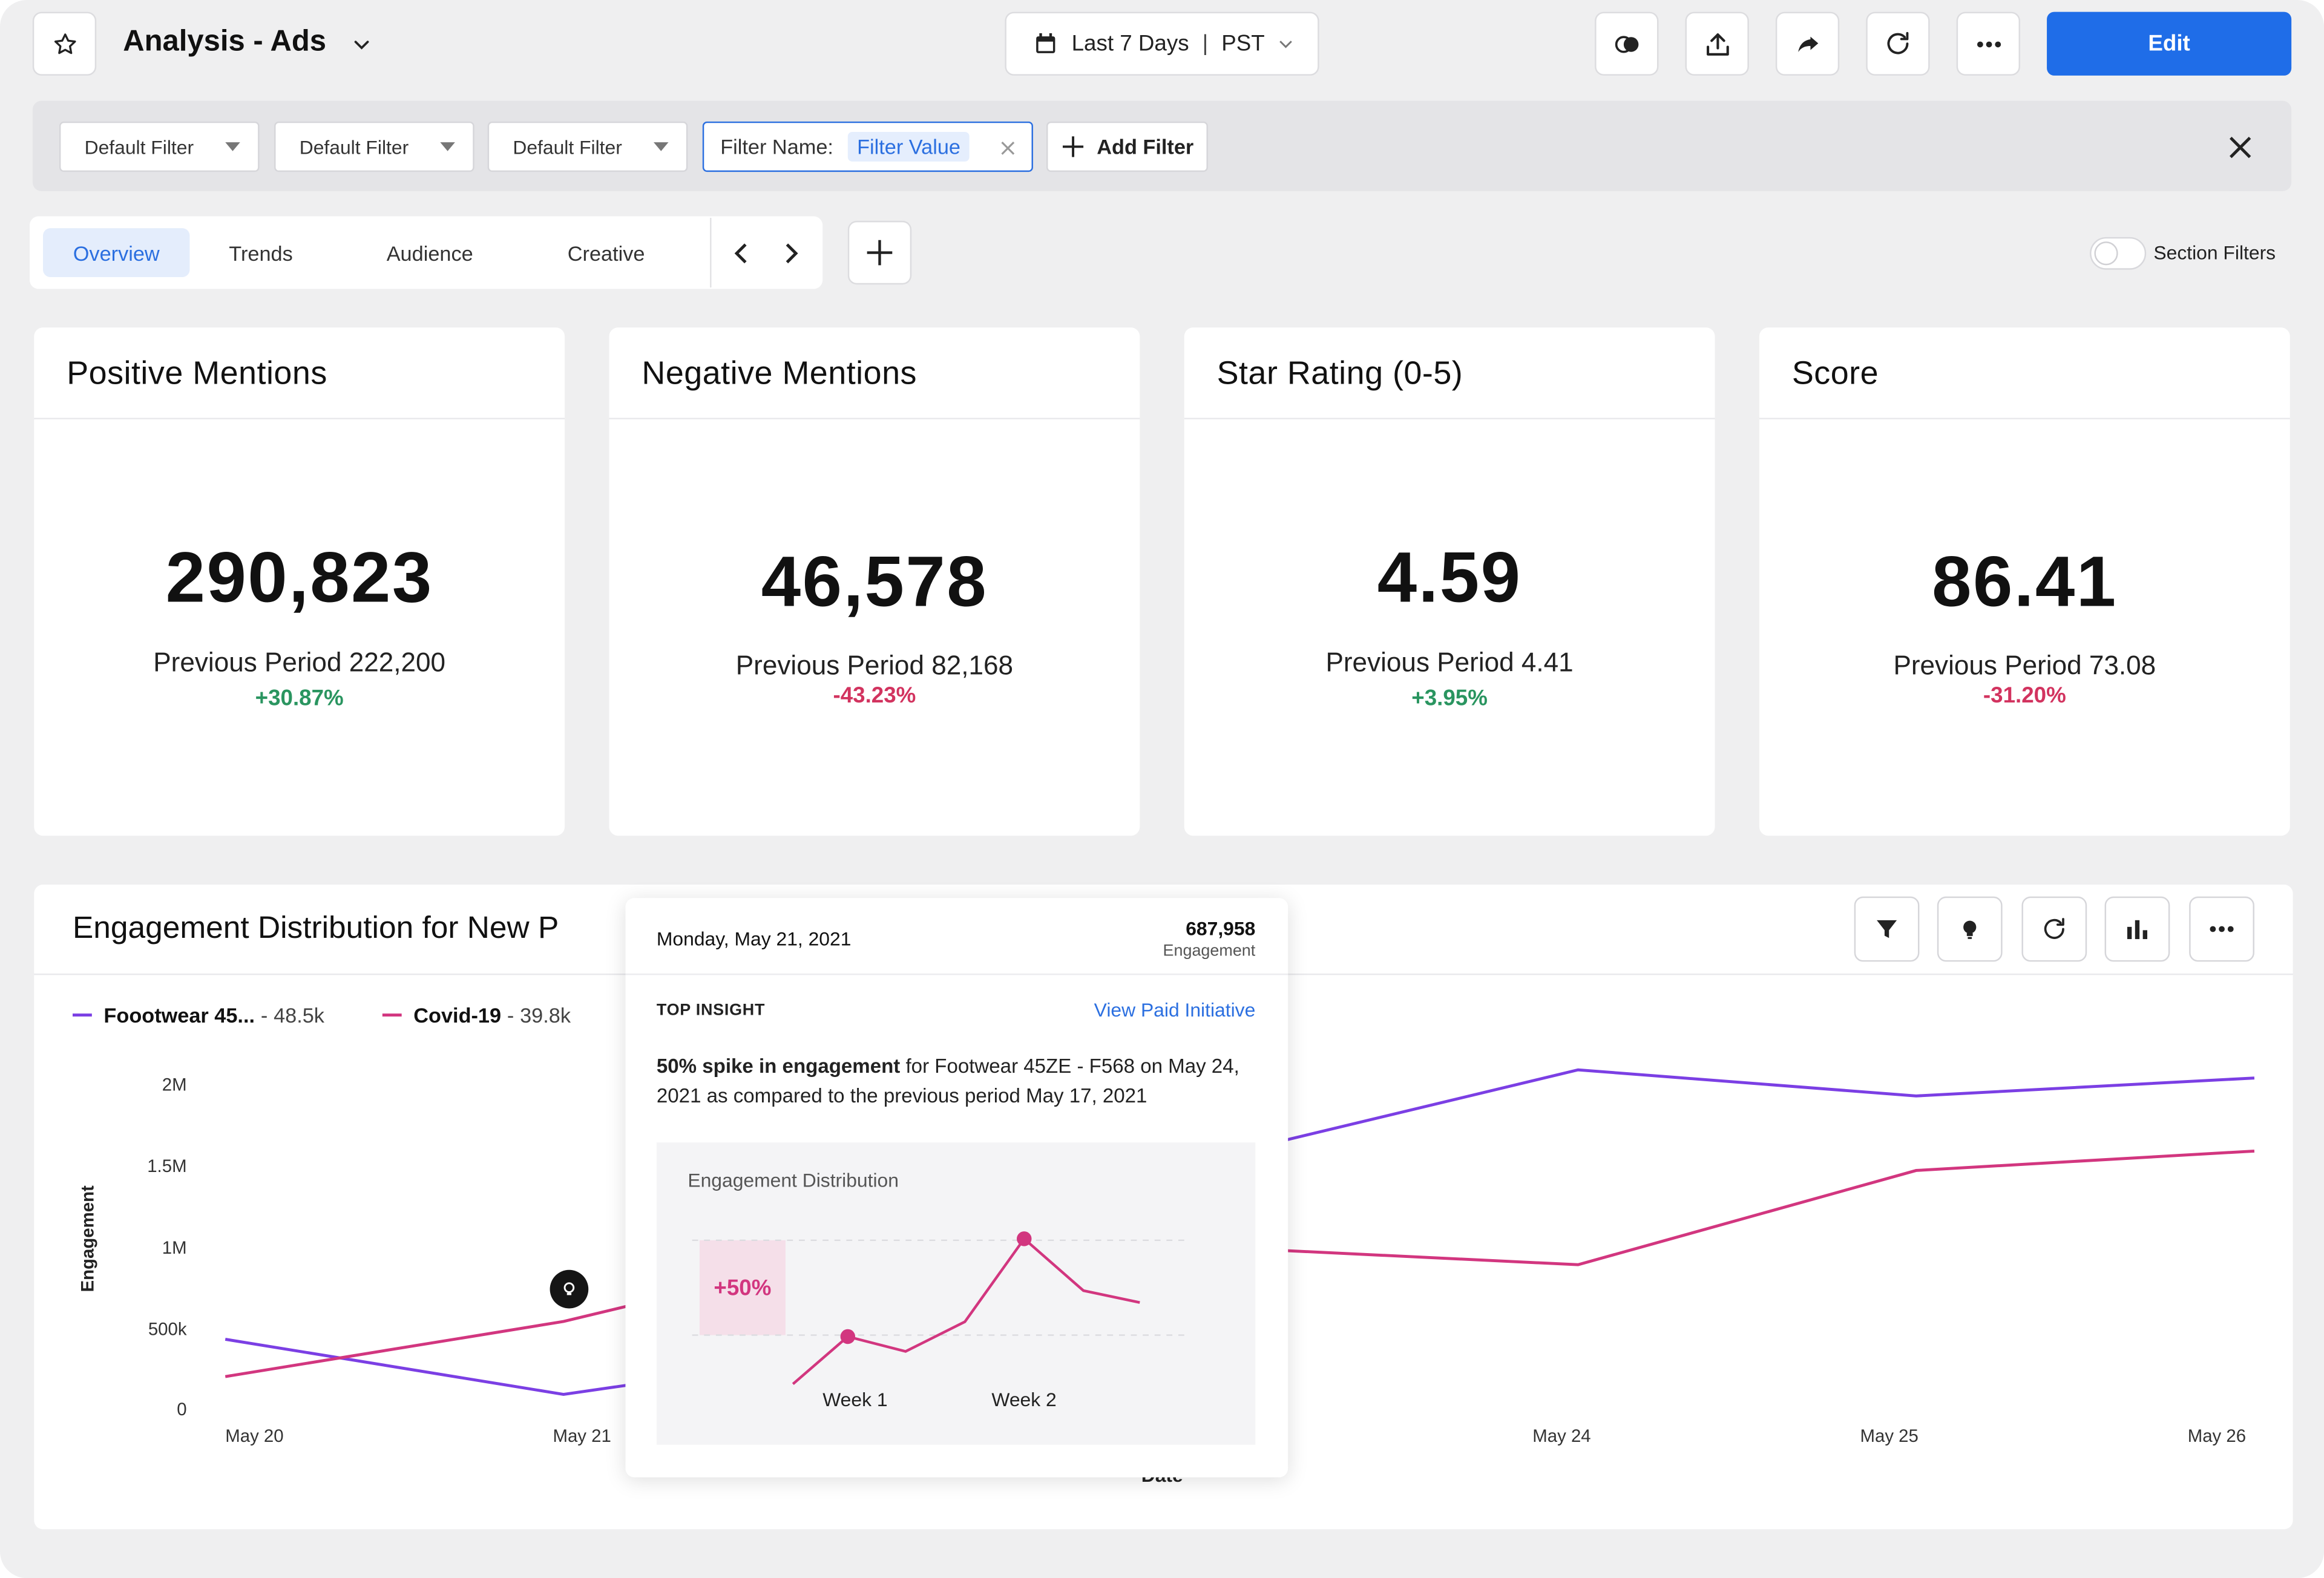 The width and height of the screenshot is (2324, 1578). What do you see at coordinates (2221, 929) in the screenshot?
I see `chart-more-button` at bounding box center [2221, 929].